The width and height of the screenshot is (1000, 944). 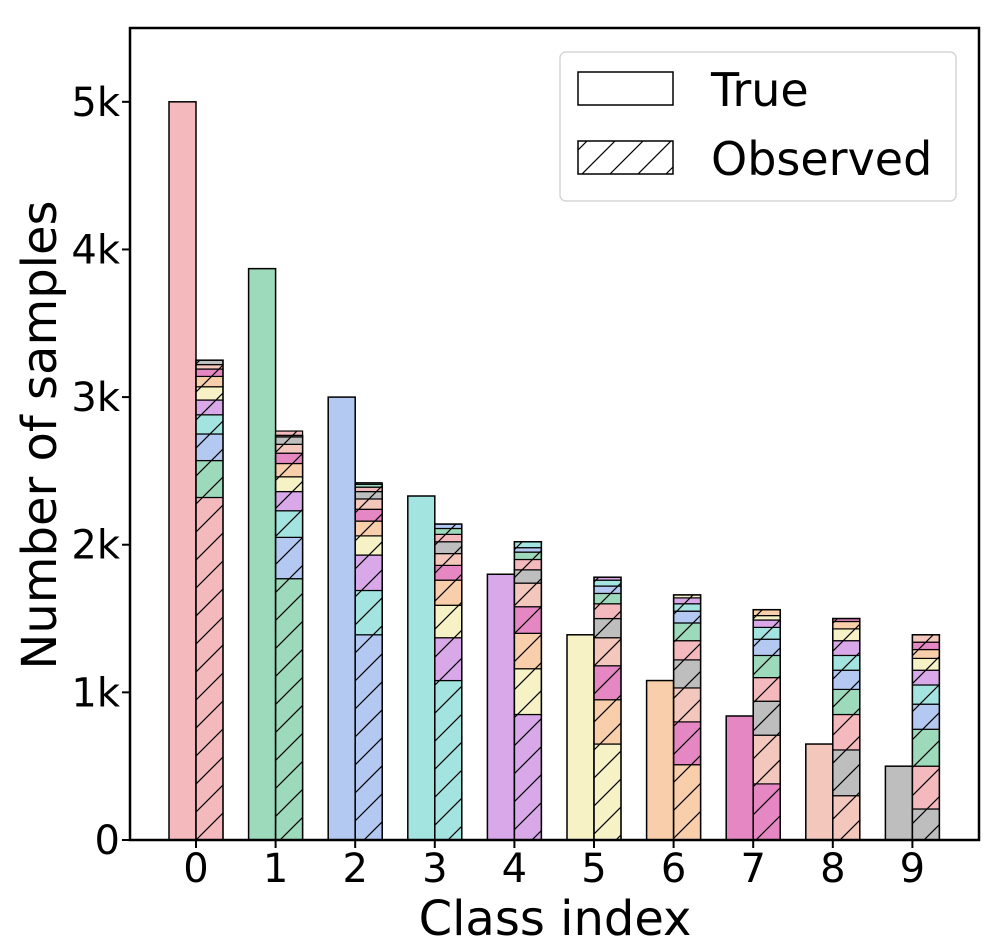 What do you see at coordinates (95, 693) in the screenshot?
I see `y-tick-label: 1k` at bounding box center [95, 693].